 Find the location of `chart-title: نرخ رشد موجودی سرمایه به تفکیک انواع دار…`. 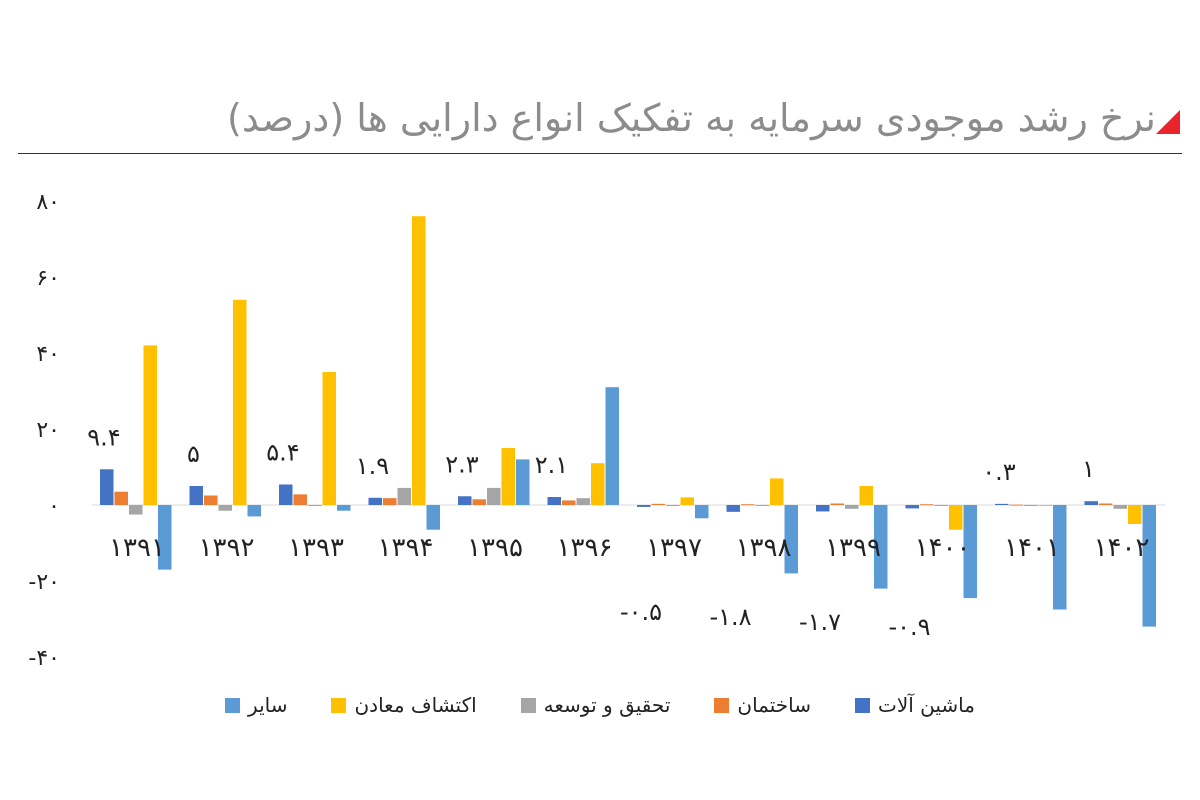

chart-title: نرخ رشد موجودی سرمایه به تفکیک انواع دار… is located at coordinates (691, 118).